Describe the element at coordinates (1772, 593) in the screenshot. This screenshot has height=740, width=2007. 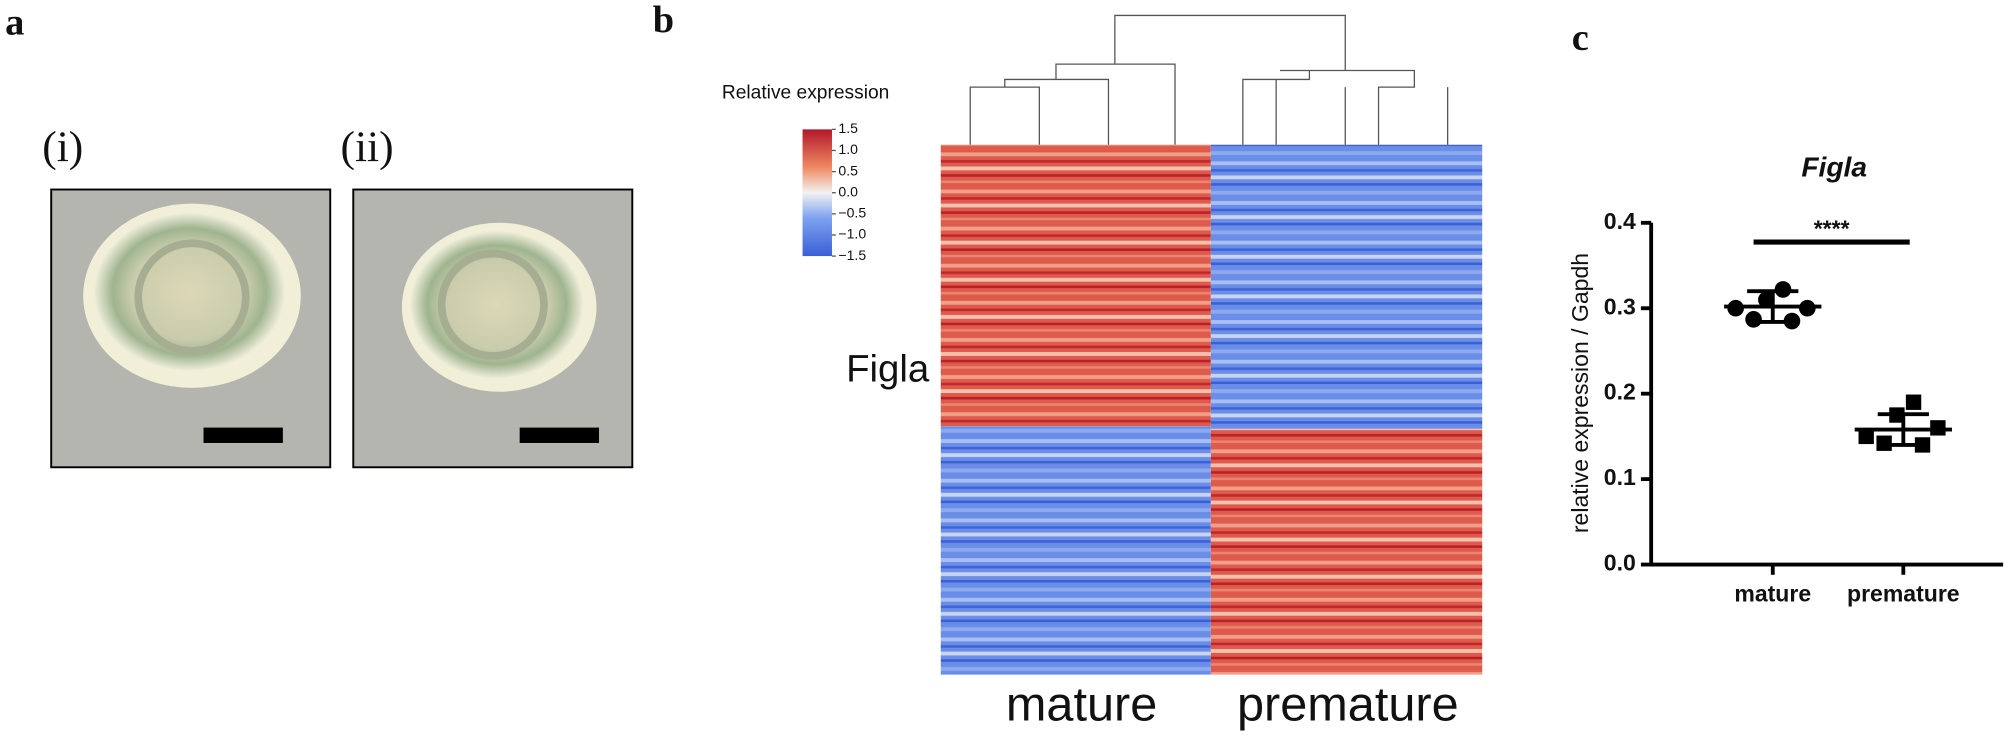
I see `x-tick-label: mature` at that location.